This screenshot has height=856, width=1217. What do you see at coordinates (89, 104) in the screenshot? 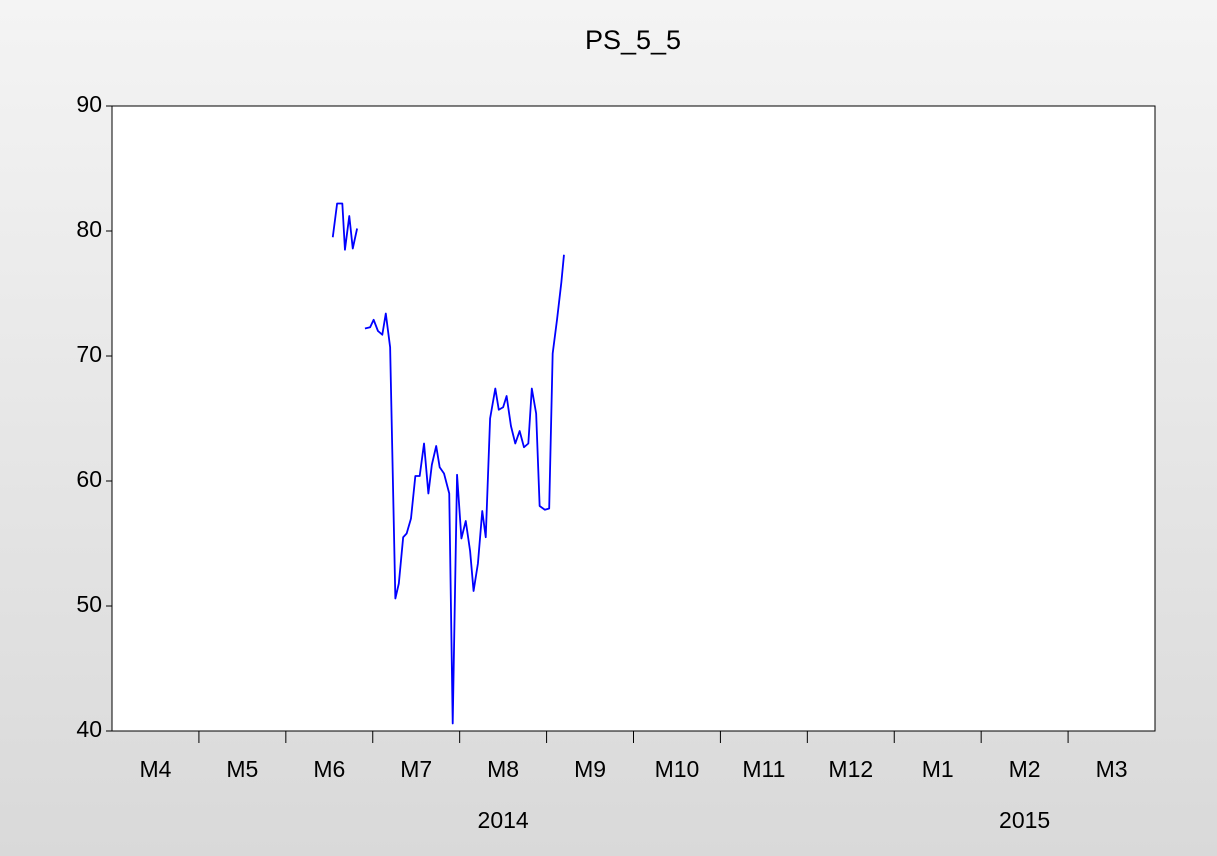
I see `y-tick-label: 90` at bounding box center [89, 104].